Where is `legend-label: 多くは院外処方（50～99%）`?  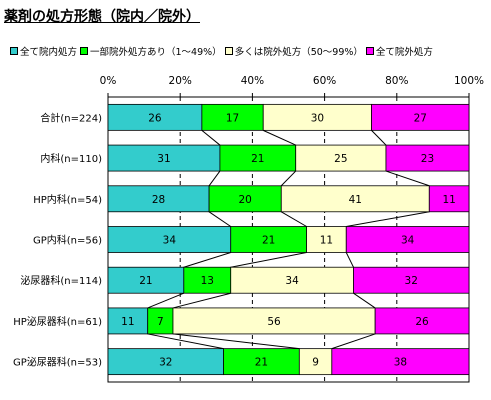 legend-label: 多くは院外処方（50～99%） is located at coordinates (298, 52).